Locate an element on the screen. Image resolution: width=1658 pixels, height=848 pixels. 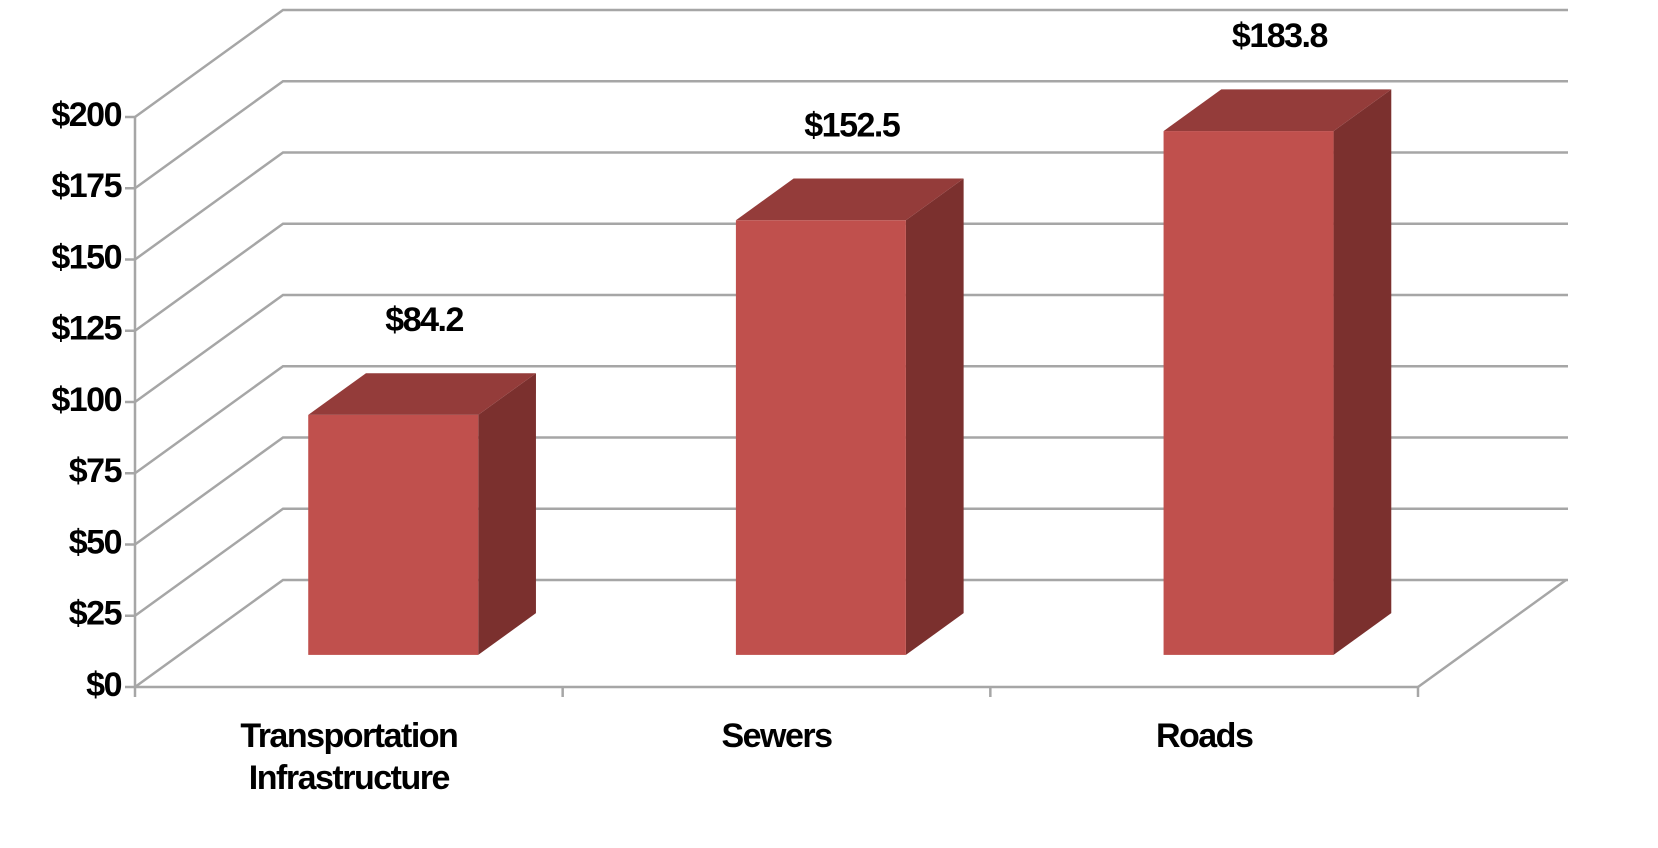
x-tick-label: Roads is located at coordinates (1204, 736).